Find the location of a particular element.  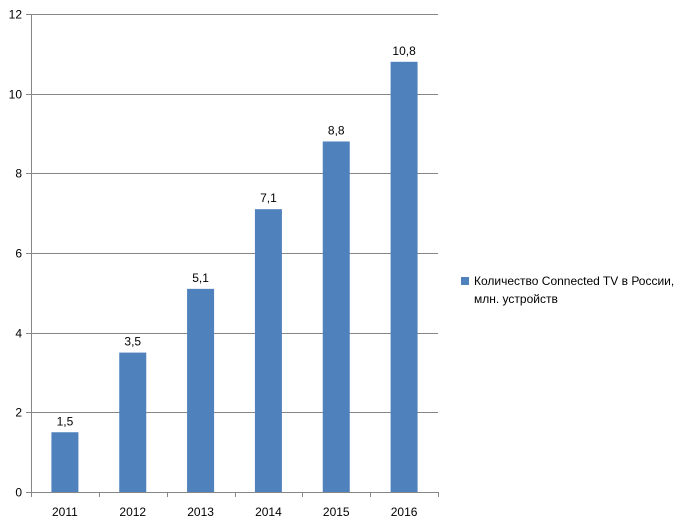

bar-2013 is located at coordinates (201, 390).